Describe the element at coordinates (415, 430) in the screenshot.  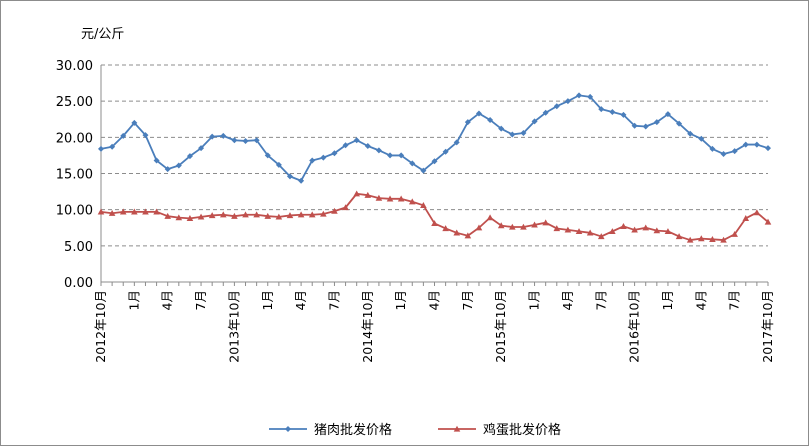
I see `legend: 猪肉批发价格 鸡蛋批发价格` at that location.